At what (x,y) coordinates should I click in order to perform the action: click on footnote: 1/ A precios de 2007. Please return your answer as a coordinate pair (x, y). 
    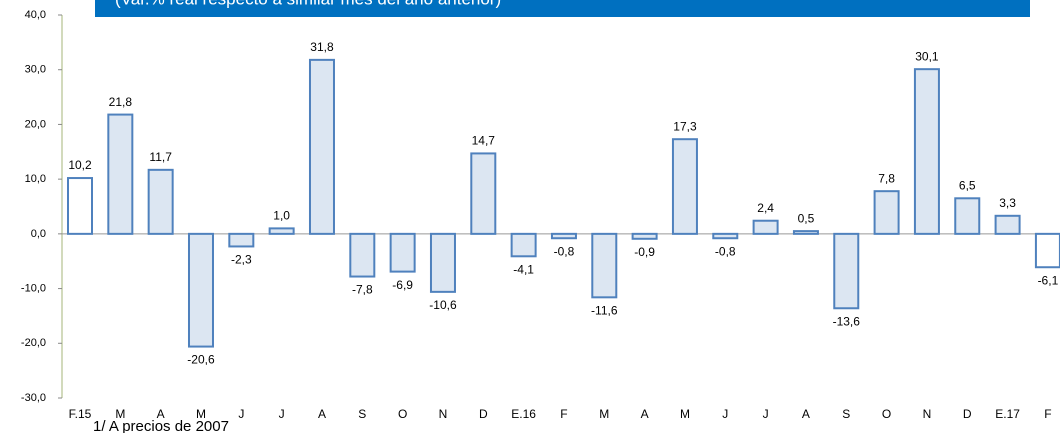
    Looking at the image, I should click on (161, 425).